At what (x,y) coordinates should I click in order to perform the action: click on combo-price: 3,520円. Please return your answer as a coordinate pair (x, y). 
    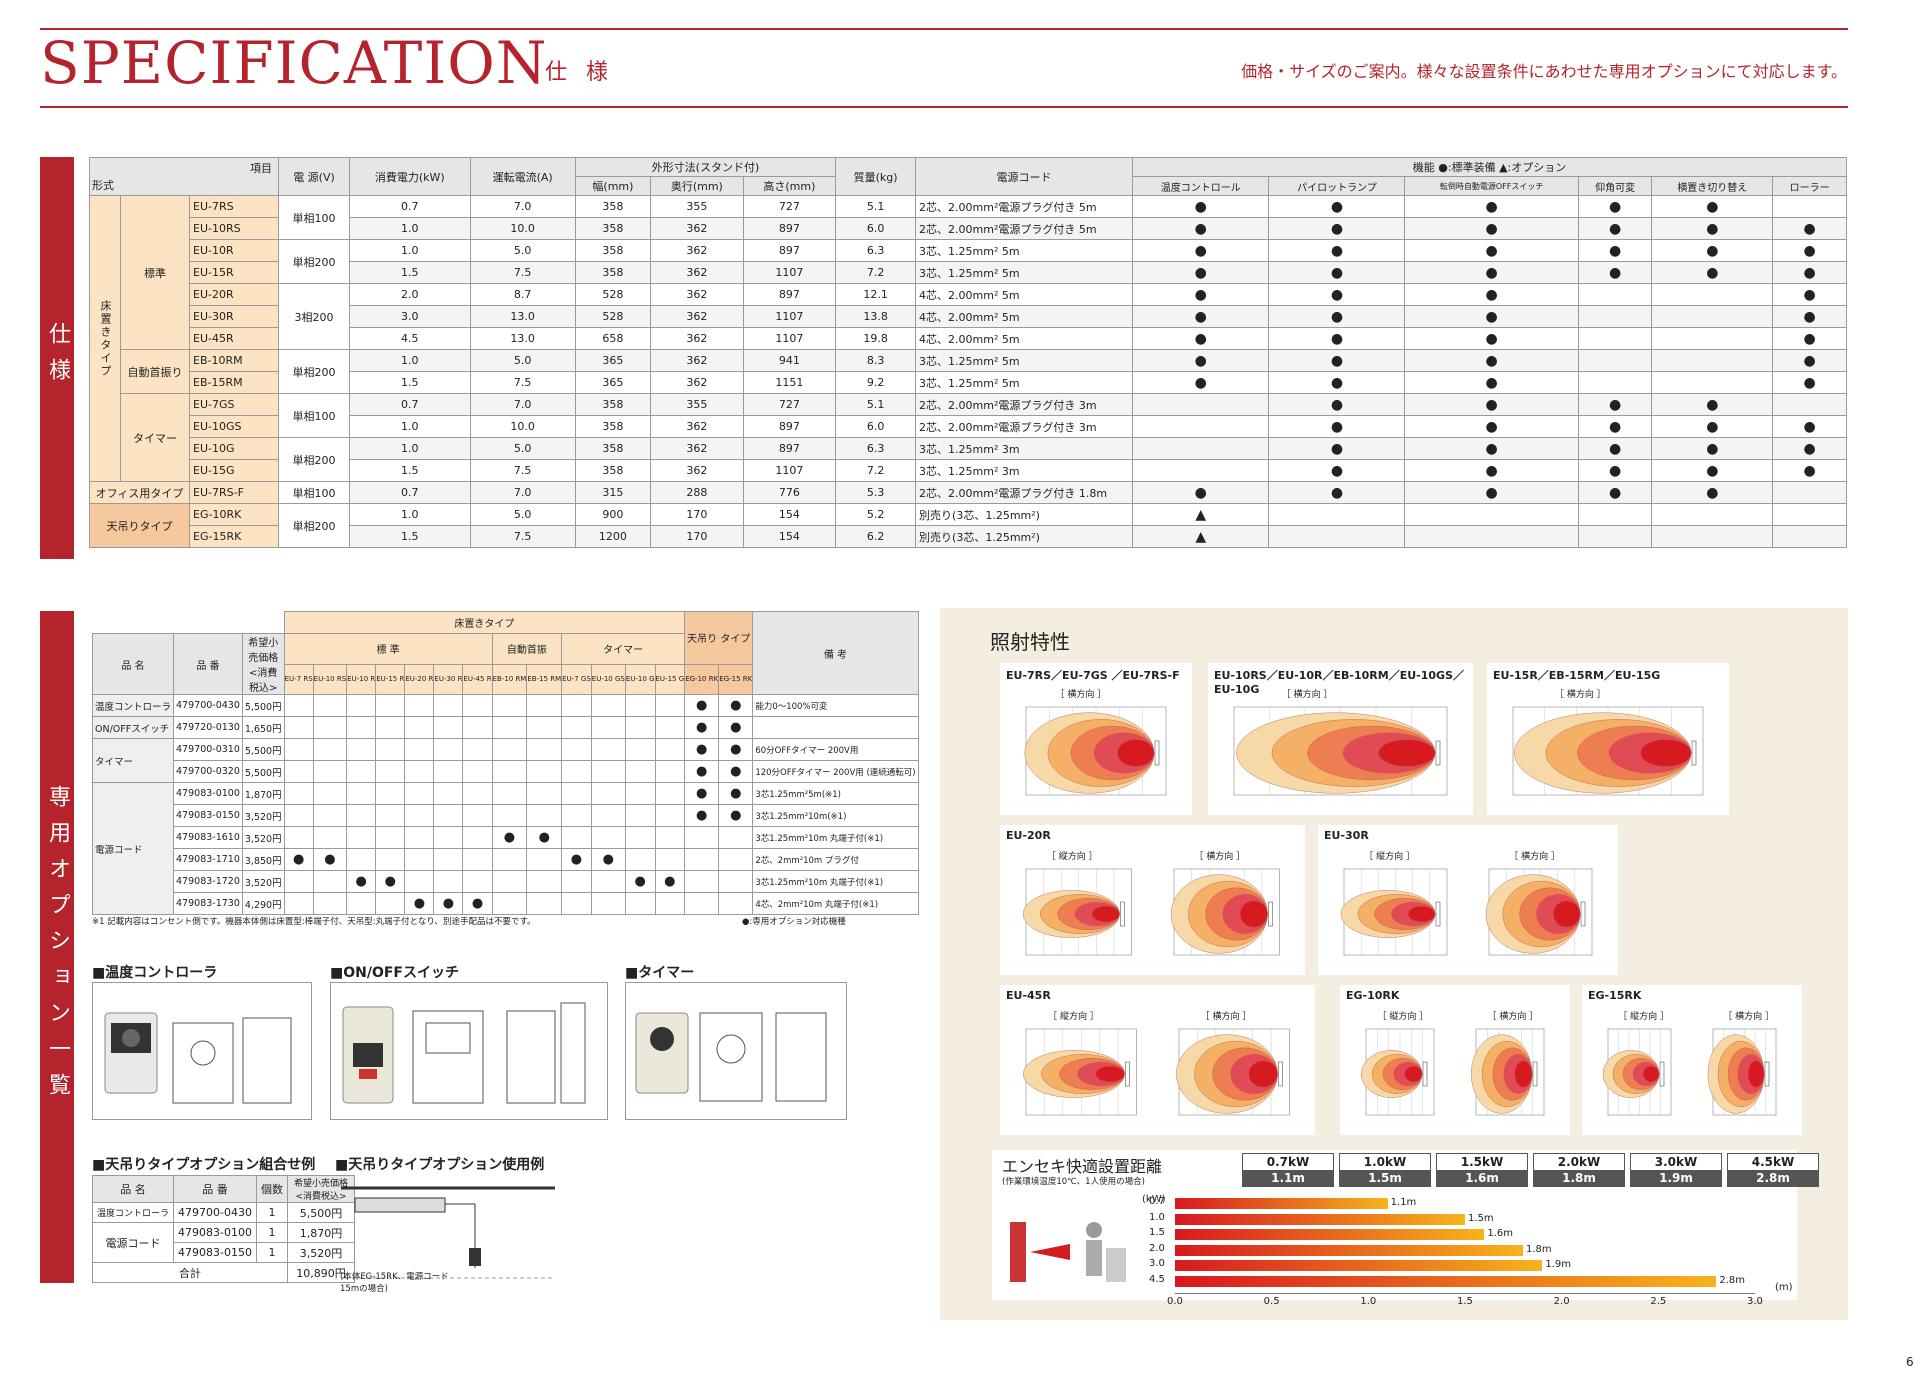
    Looking at the image, I should click on (320, 1252).